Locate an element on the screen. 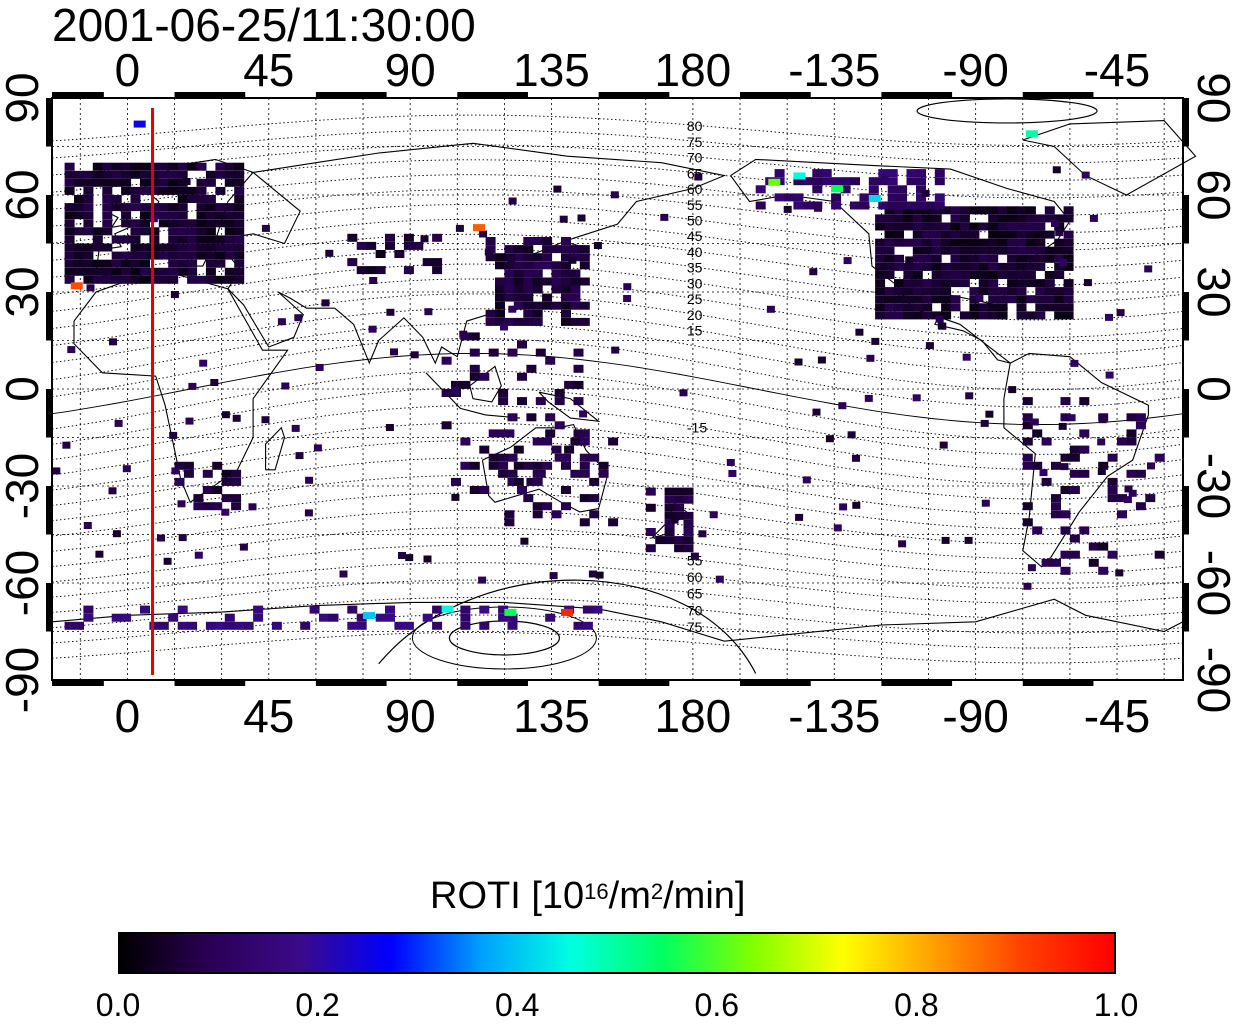  frame-tick-bar-right is located at coordinates (1186, 510).